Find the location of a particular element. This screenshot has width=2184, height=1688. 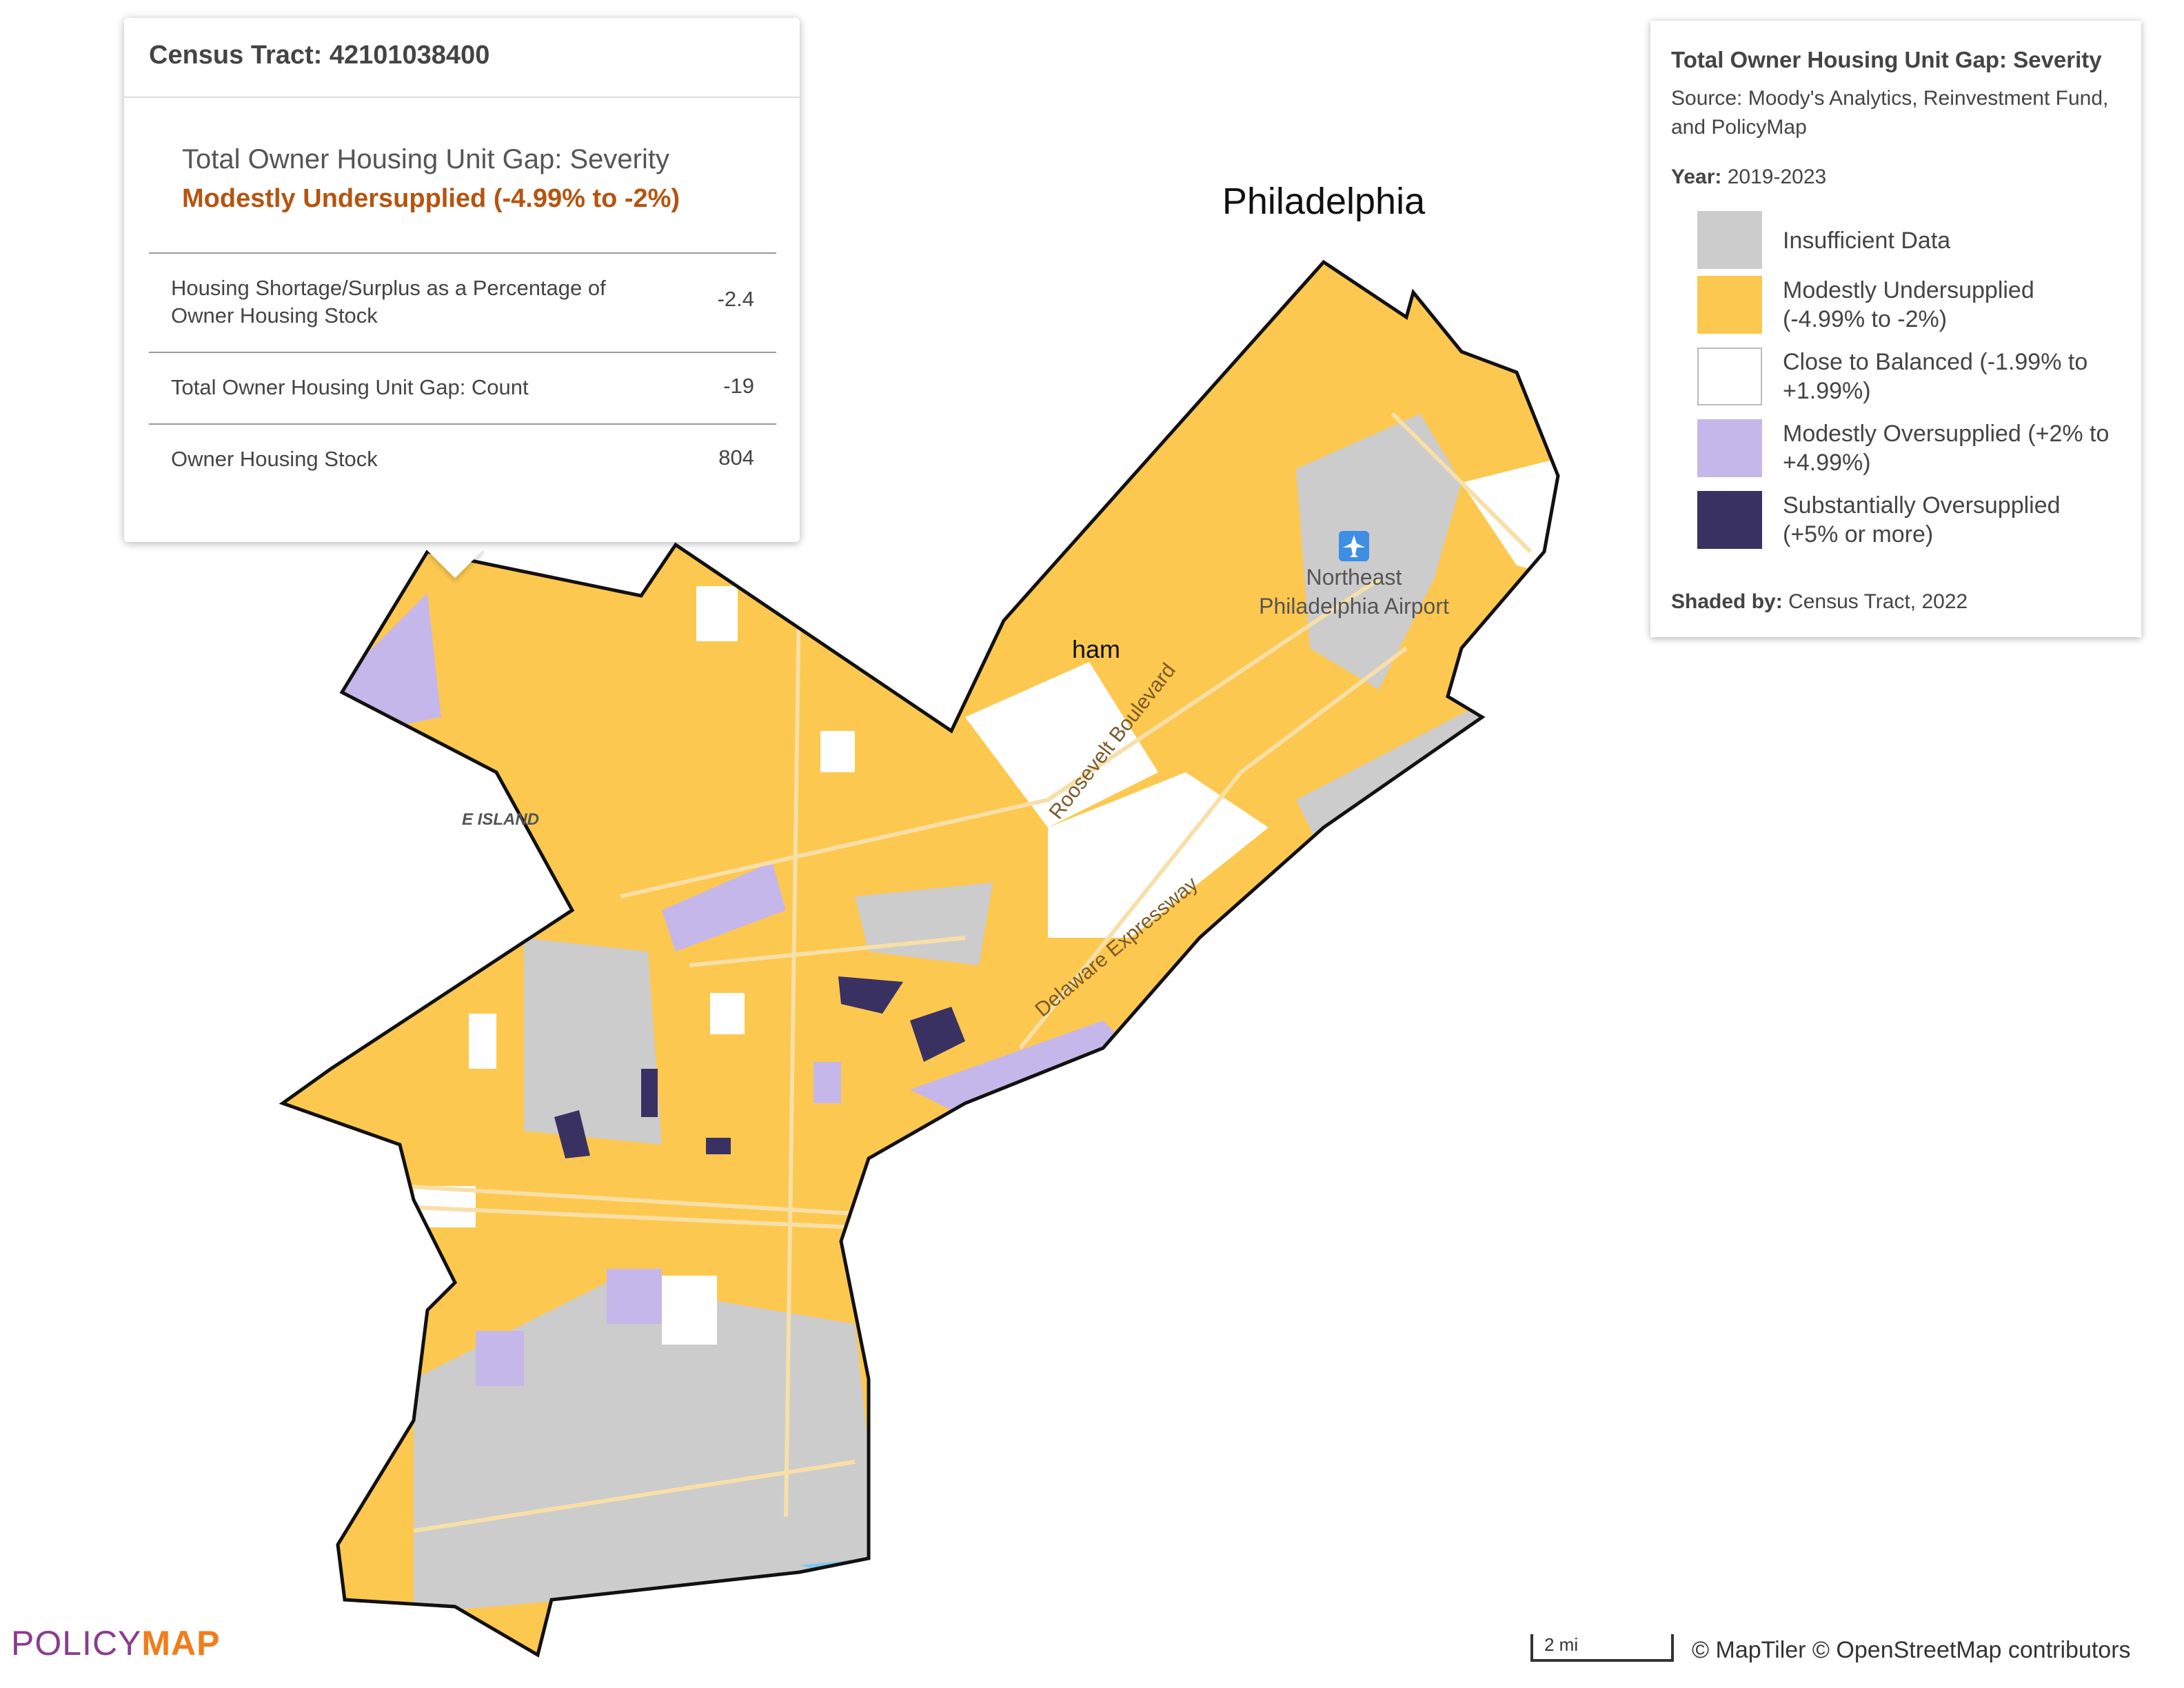

logo: POLICYMAP is located at coordinates (116, 1645).